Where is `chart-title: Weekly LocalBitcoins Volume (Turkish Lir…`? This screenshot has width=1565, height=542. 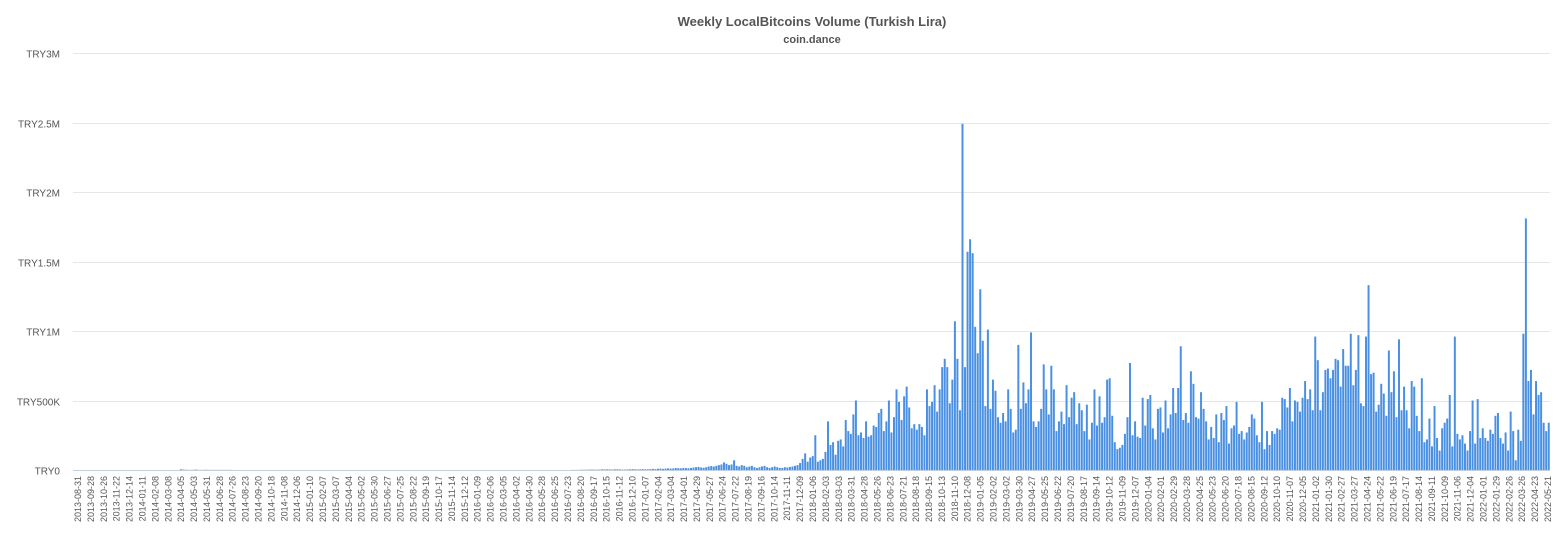
chart-title: Weekly LocalBitcoins Volume (Turkish Lir… is located at coordinates (812, 21).